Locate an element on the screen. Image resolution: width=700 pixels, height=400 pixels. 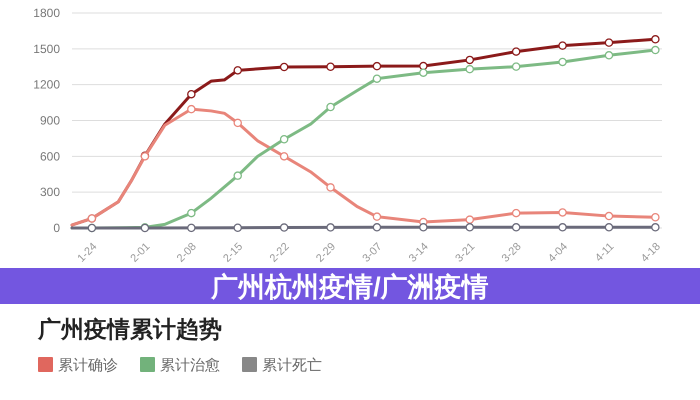
legend-label: 累计死亡 is located at coordinates (292, 365).